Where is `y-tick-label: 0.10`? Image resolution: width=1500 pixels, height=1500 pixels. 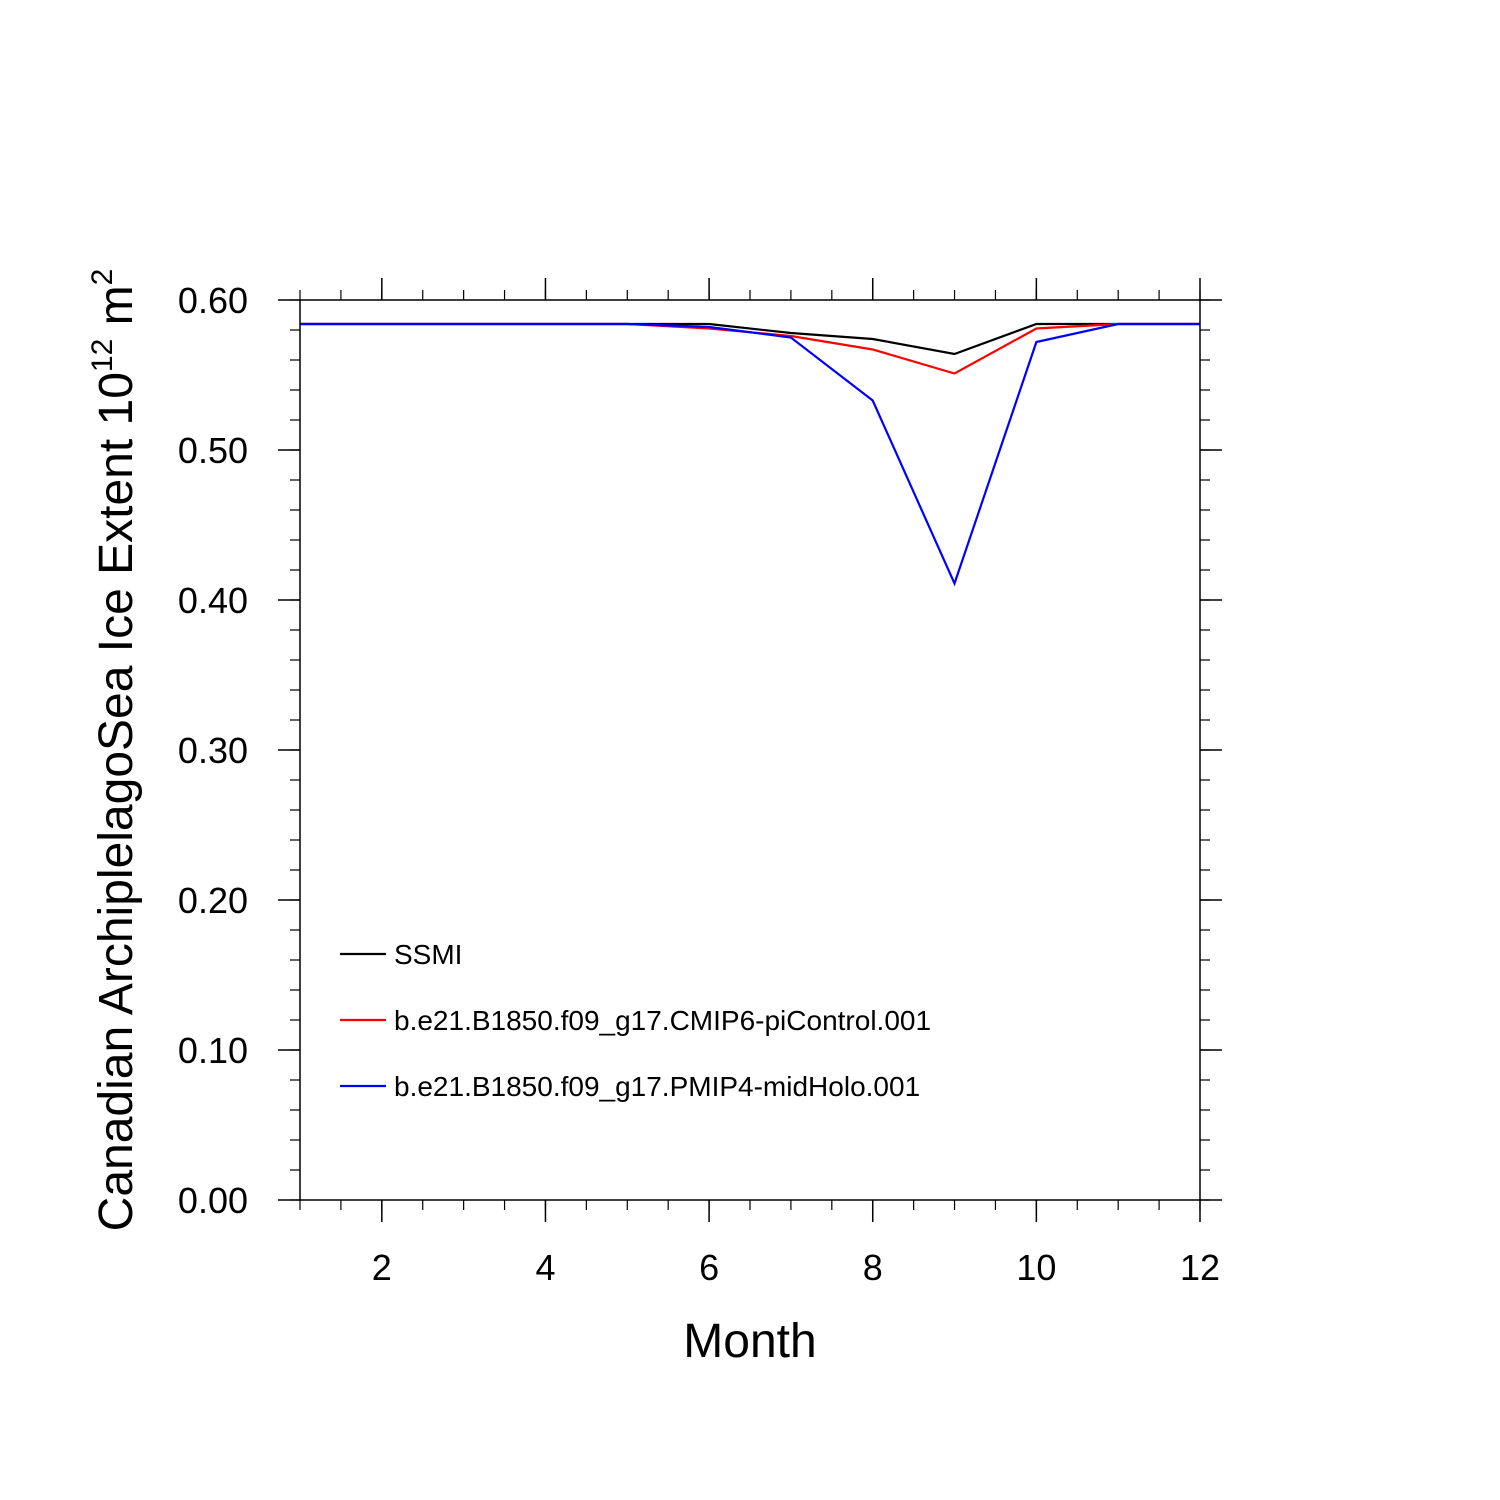 y-tick-label: 0.10 is located at coordinates (213, 1050).